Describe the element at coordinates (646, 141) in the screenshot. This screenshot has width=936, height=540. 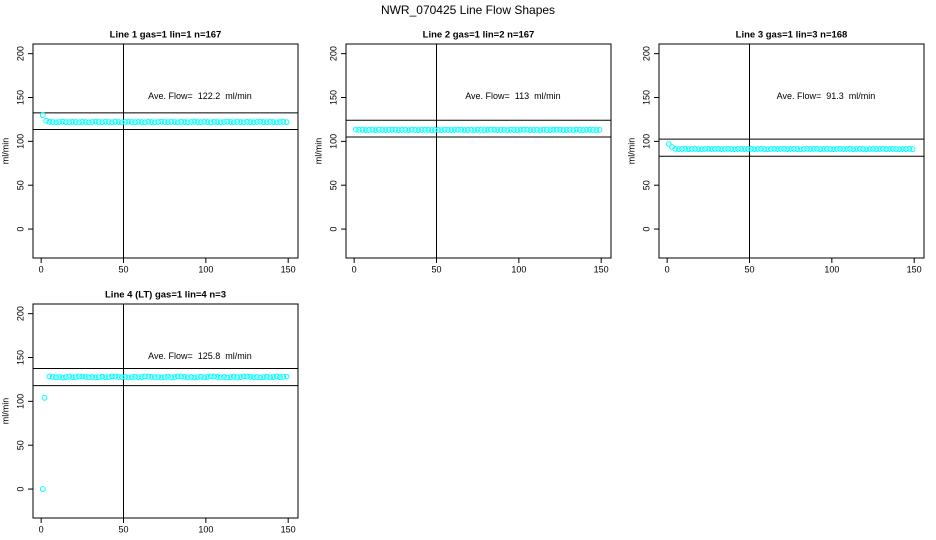
I see `y-tick-label: 100` at that location.